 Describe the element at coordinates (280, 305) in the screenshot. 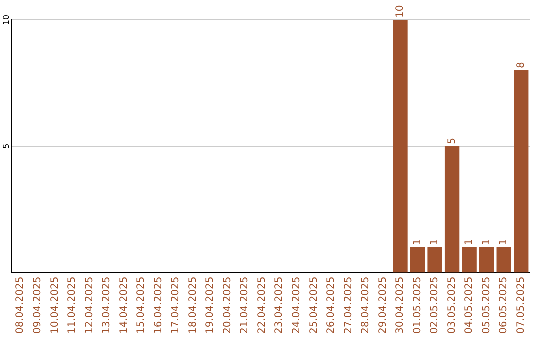

I see `x-tick-label: 23.04.2025` at that location.